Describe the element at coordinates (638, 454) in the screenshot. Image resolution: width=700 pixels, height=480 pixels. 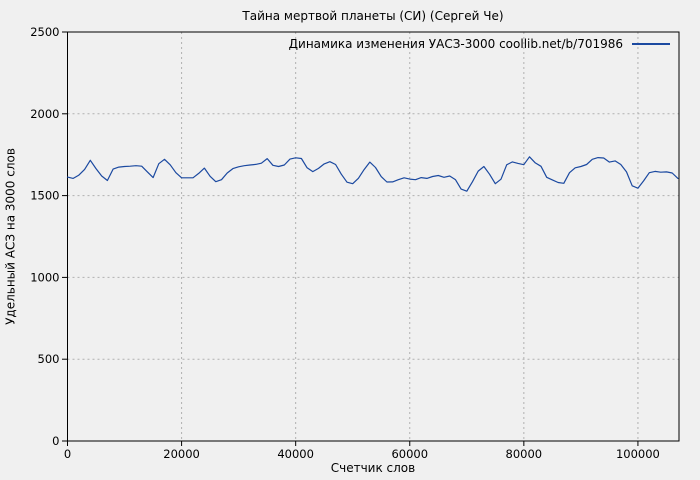
I see `x-tick-label: 100000` at that location.